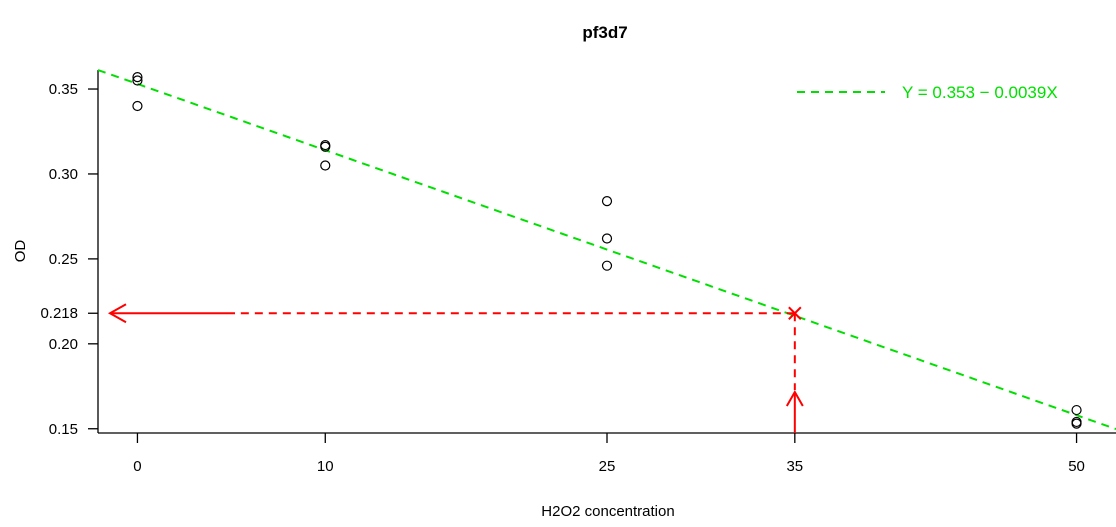  What do you see at coordinates (63, 174) in the screenshot?
I see `y-tick-label: 0.30` at bounding box center [63, 174].